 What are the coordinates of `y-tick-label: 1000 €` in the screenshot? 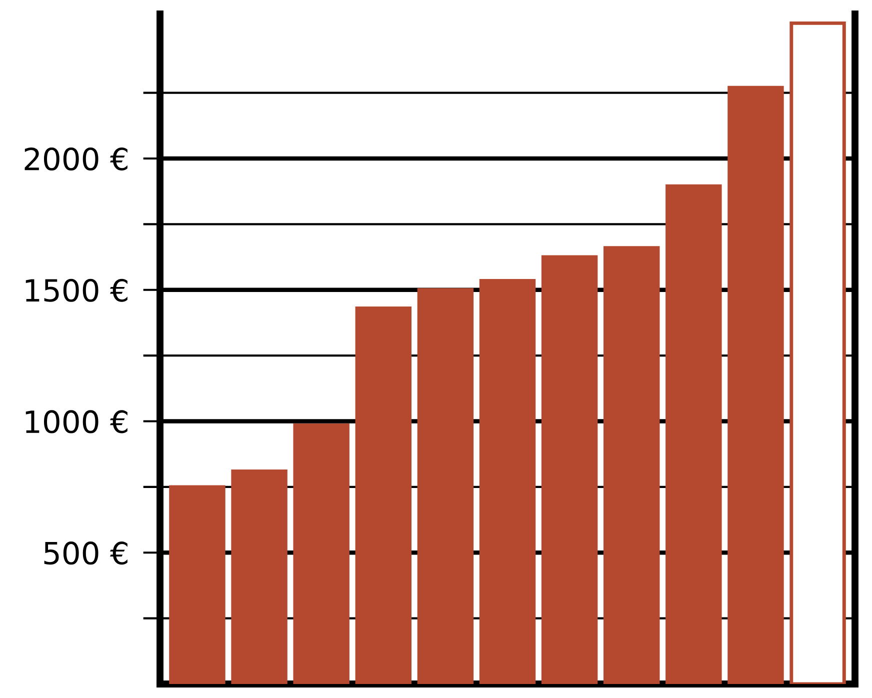 It's located at (77, 422).